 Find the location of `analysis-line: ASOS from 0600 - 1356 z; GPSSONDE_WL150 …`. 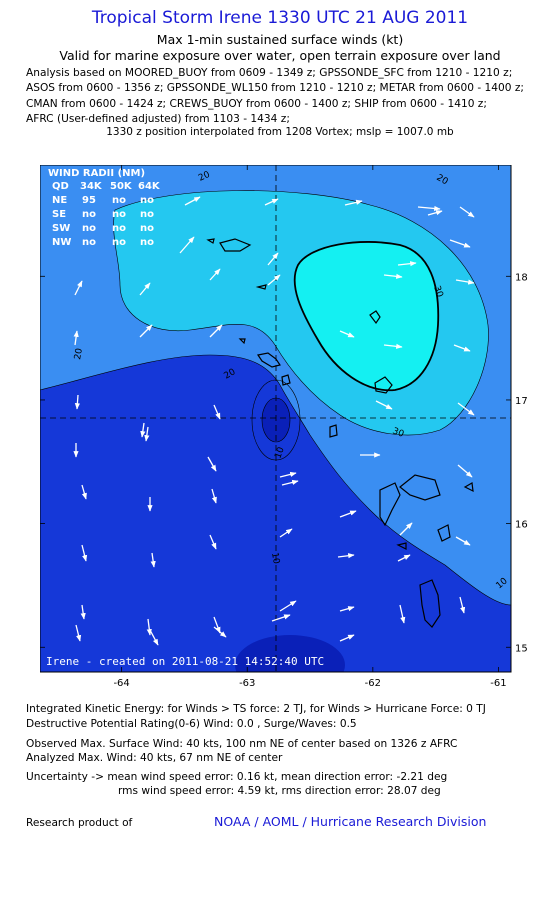

analysis-line: ASOS from 0600 - 1356 z; GPSSONDE_WL150 … is located at coordinates (275, 88).